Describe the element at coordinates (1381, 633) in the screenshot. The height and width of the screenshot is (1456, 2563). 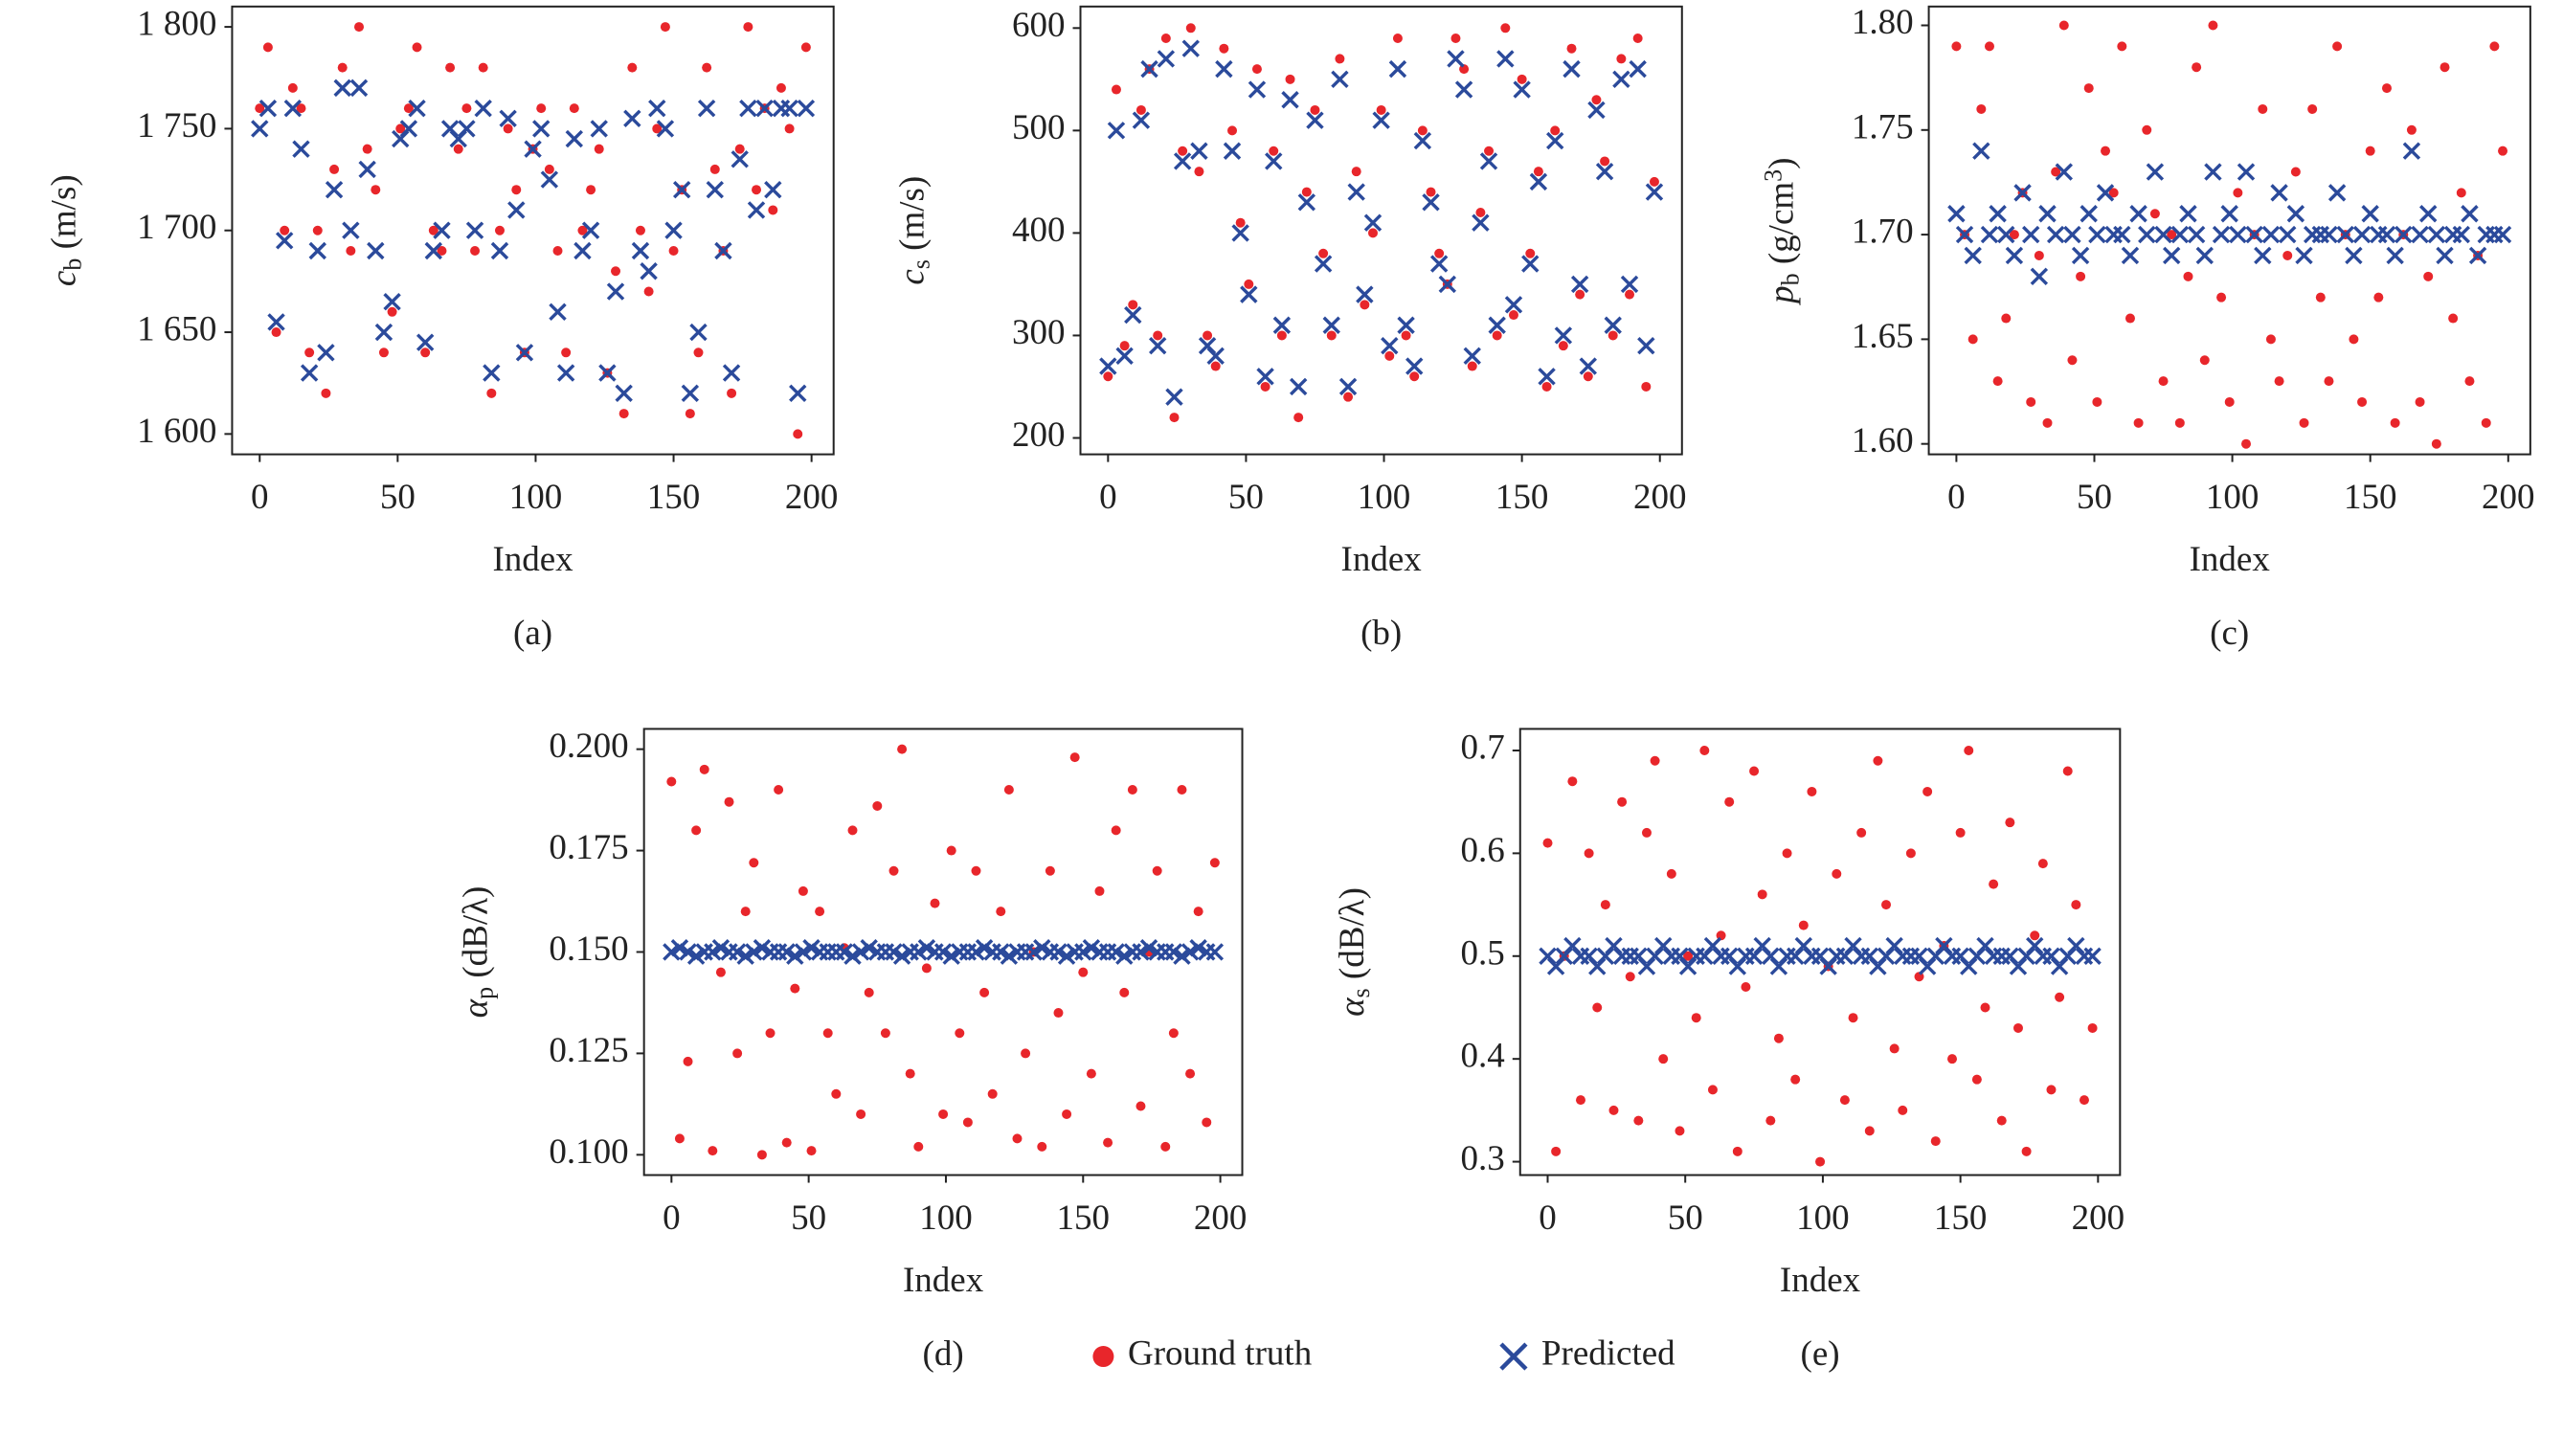
I see `subplot-caption: (b)` at that location.